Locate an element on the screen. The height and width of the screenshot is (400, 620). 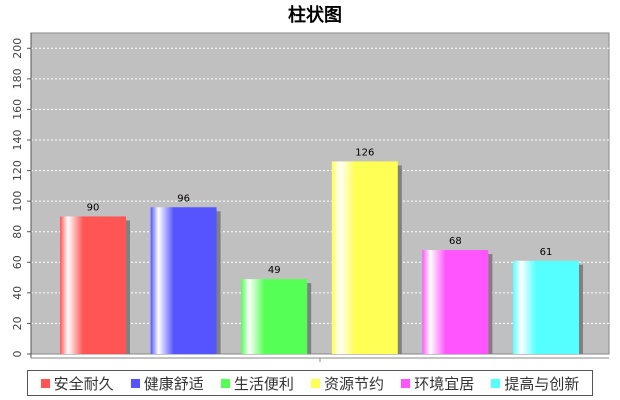
legend-item: 资源节约 is located at coordinates (347, 383).